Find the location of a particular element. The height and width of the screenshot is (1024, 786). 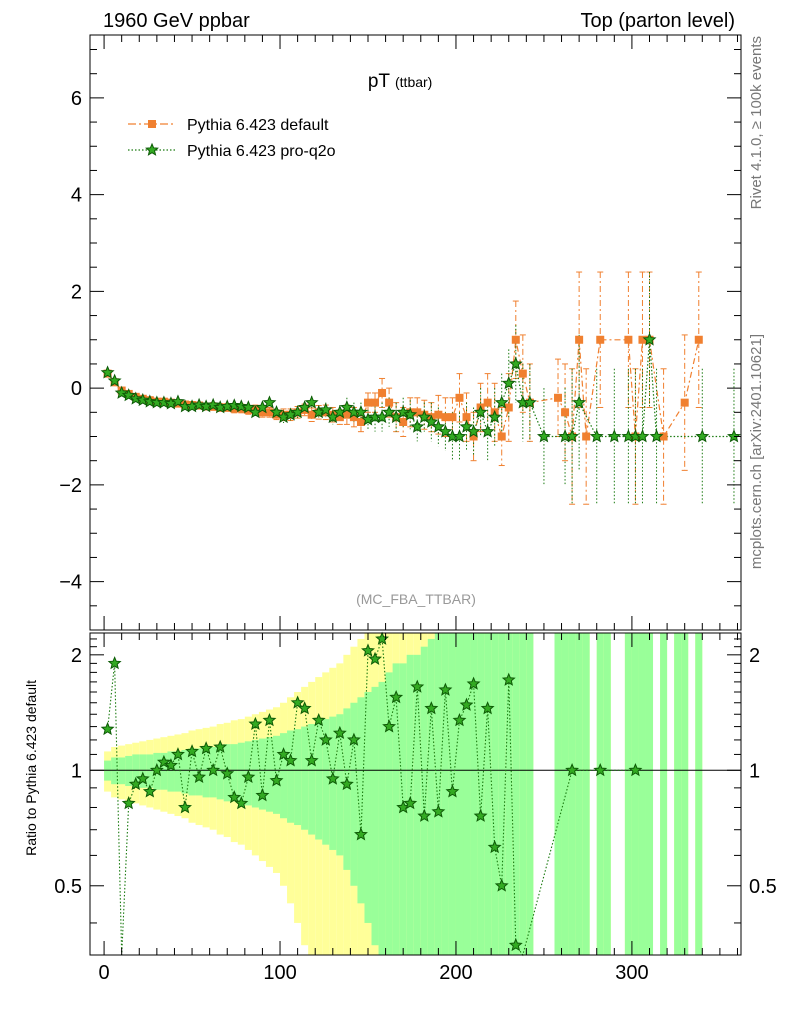

legend-marker-default is located at coordinates (152, 124).